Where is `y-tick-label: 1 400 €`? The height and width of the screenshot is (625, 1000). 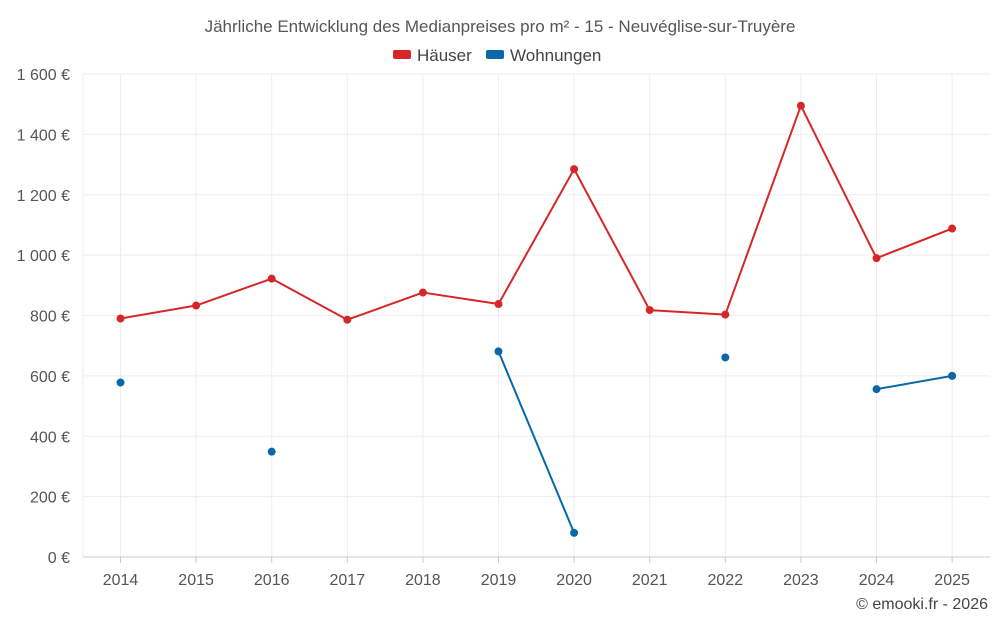
y-tick-label: 1 400 € is located at coordinates (43, 135).